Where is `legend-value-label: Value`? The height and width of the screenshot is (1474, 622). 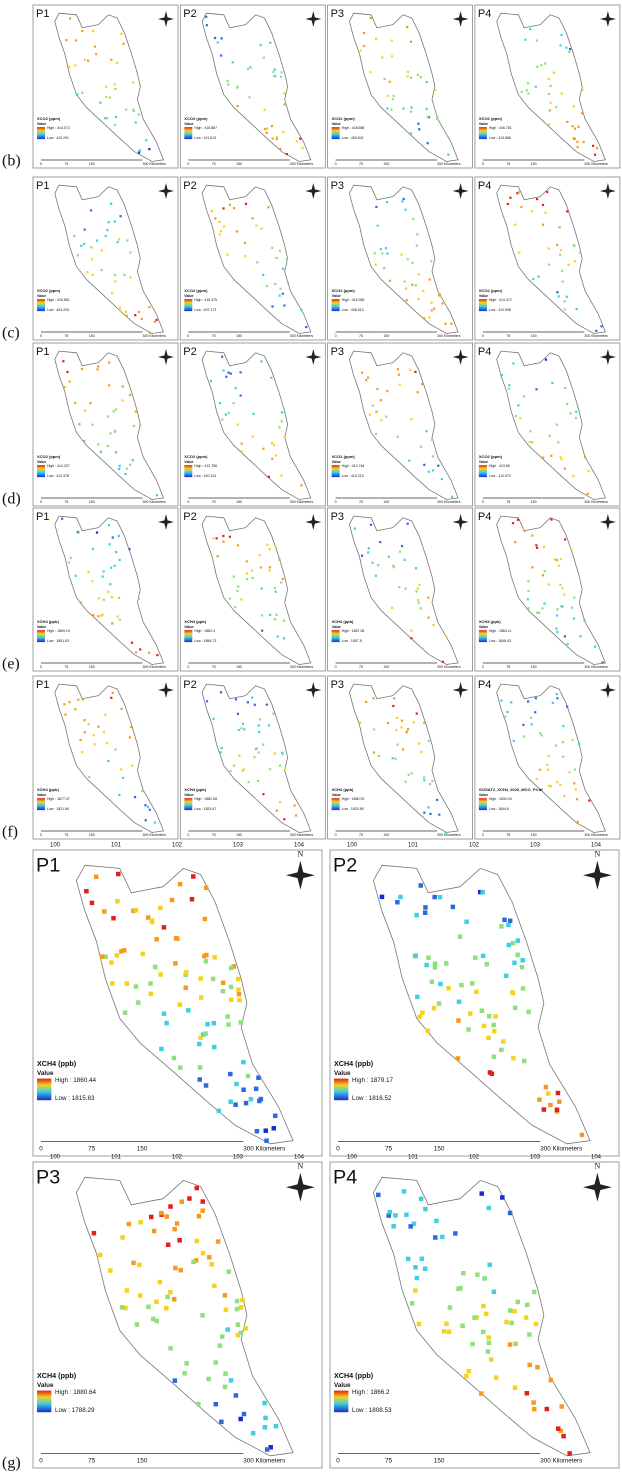 legend-value-label: Value is located at coordinates (188, 627).